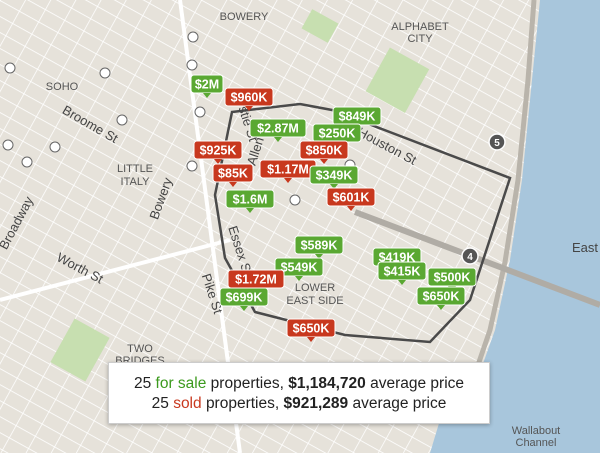 Image resolution: width=600 pixels, height=453 pixels. I want to click on price-marker: $500K, so click(452, 279).